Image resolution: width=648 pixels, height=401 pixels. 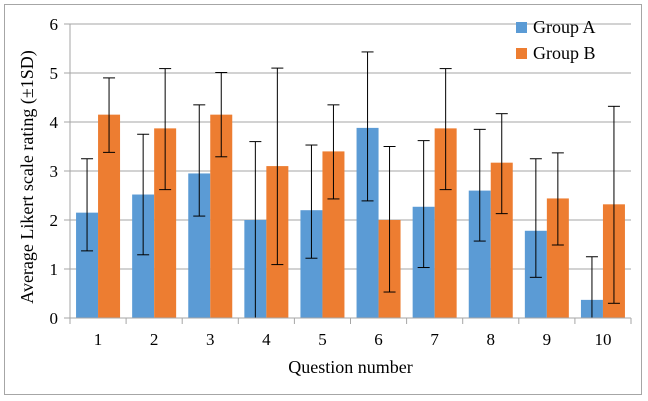 I want to click on bar-group-b-q5, so click(x=333, y=234).